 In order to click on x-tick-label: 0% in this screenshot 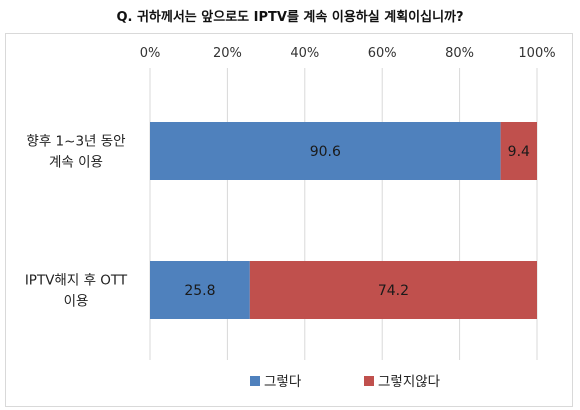, I will do `click(150, 53)`.